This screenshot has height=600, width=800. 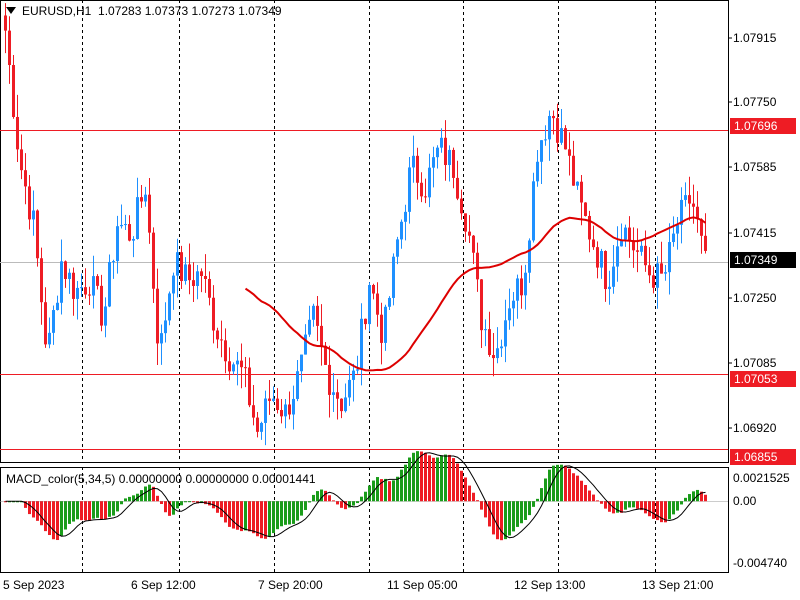 What do you see at coordinates (678, 585) in the screenshot?
I see `time-tick: 13 Sep 21:00` at bounding box center [678, 585].